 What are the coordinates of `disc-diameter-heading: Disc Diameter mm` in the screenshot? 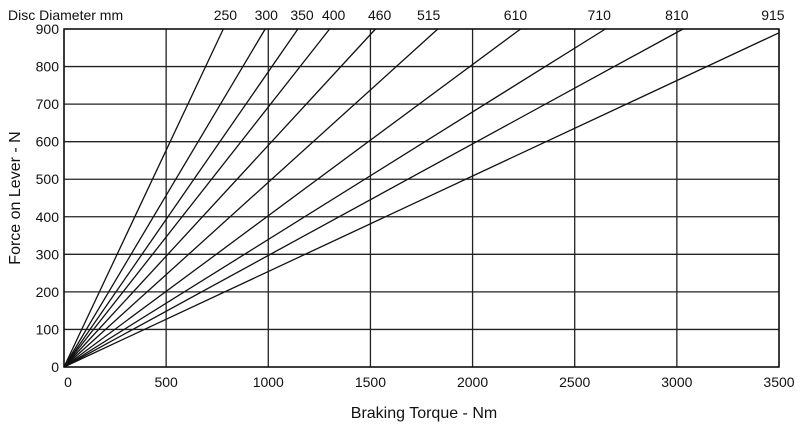 It's located at (65, 15).